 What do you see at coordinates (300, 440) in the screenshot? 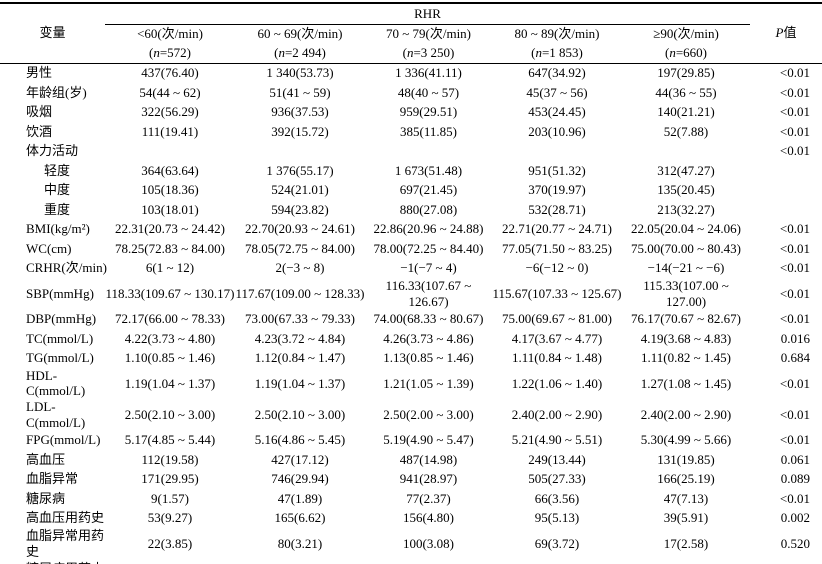
I see `cell-value: 5.16(4.86 ~ 5.45)` at bounding box center [300, 440].